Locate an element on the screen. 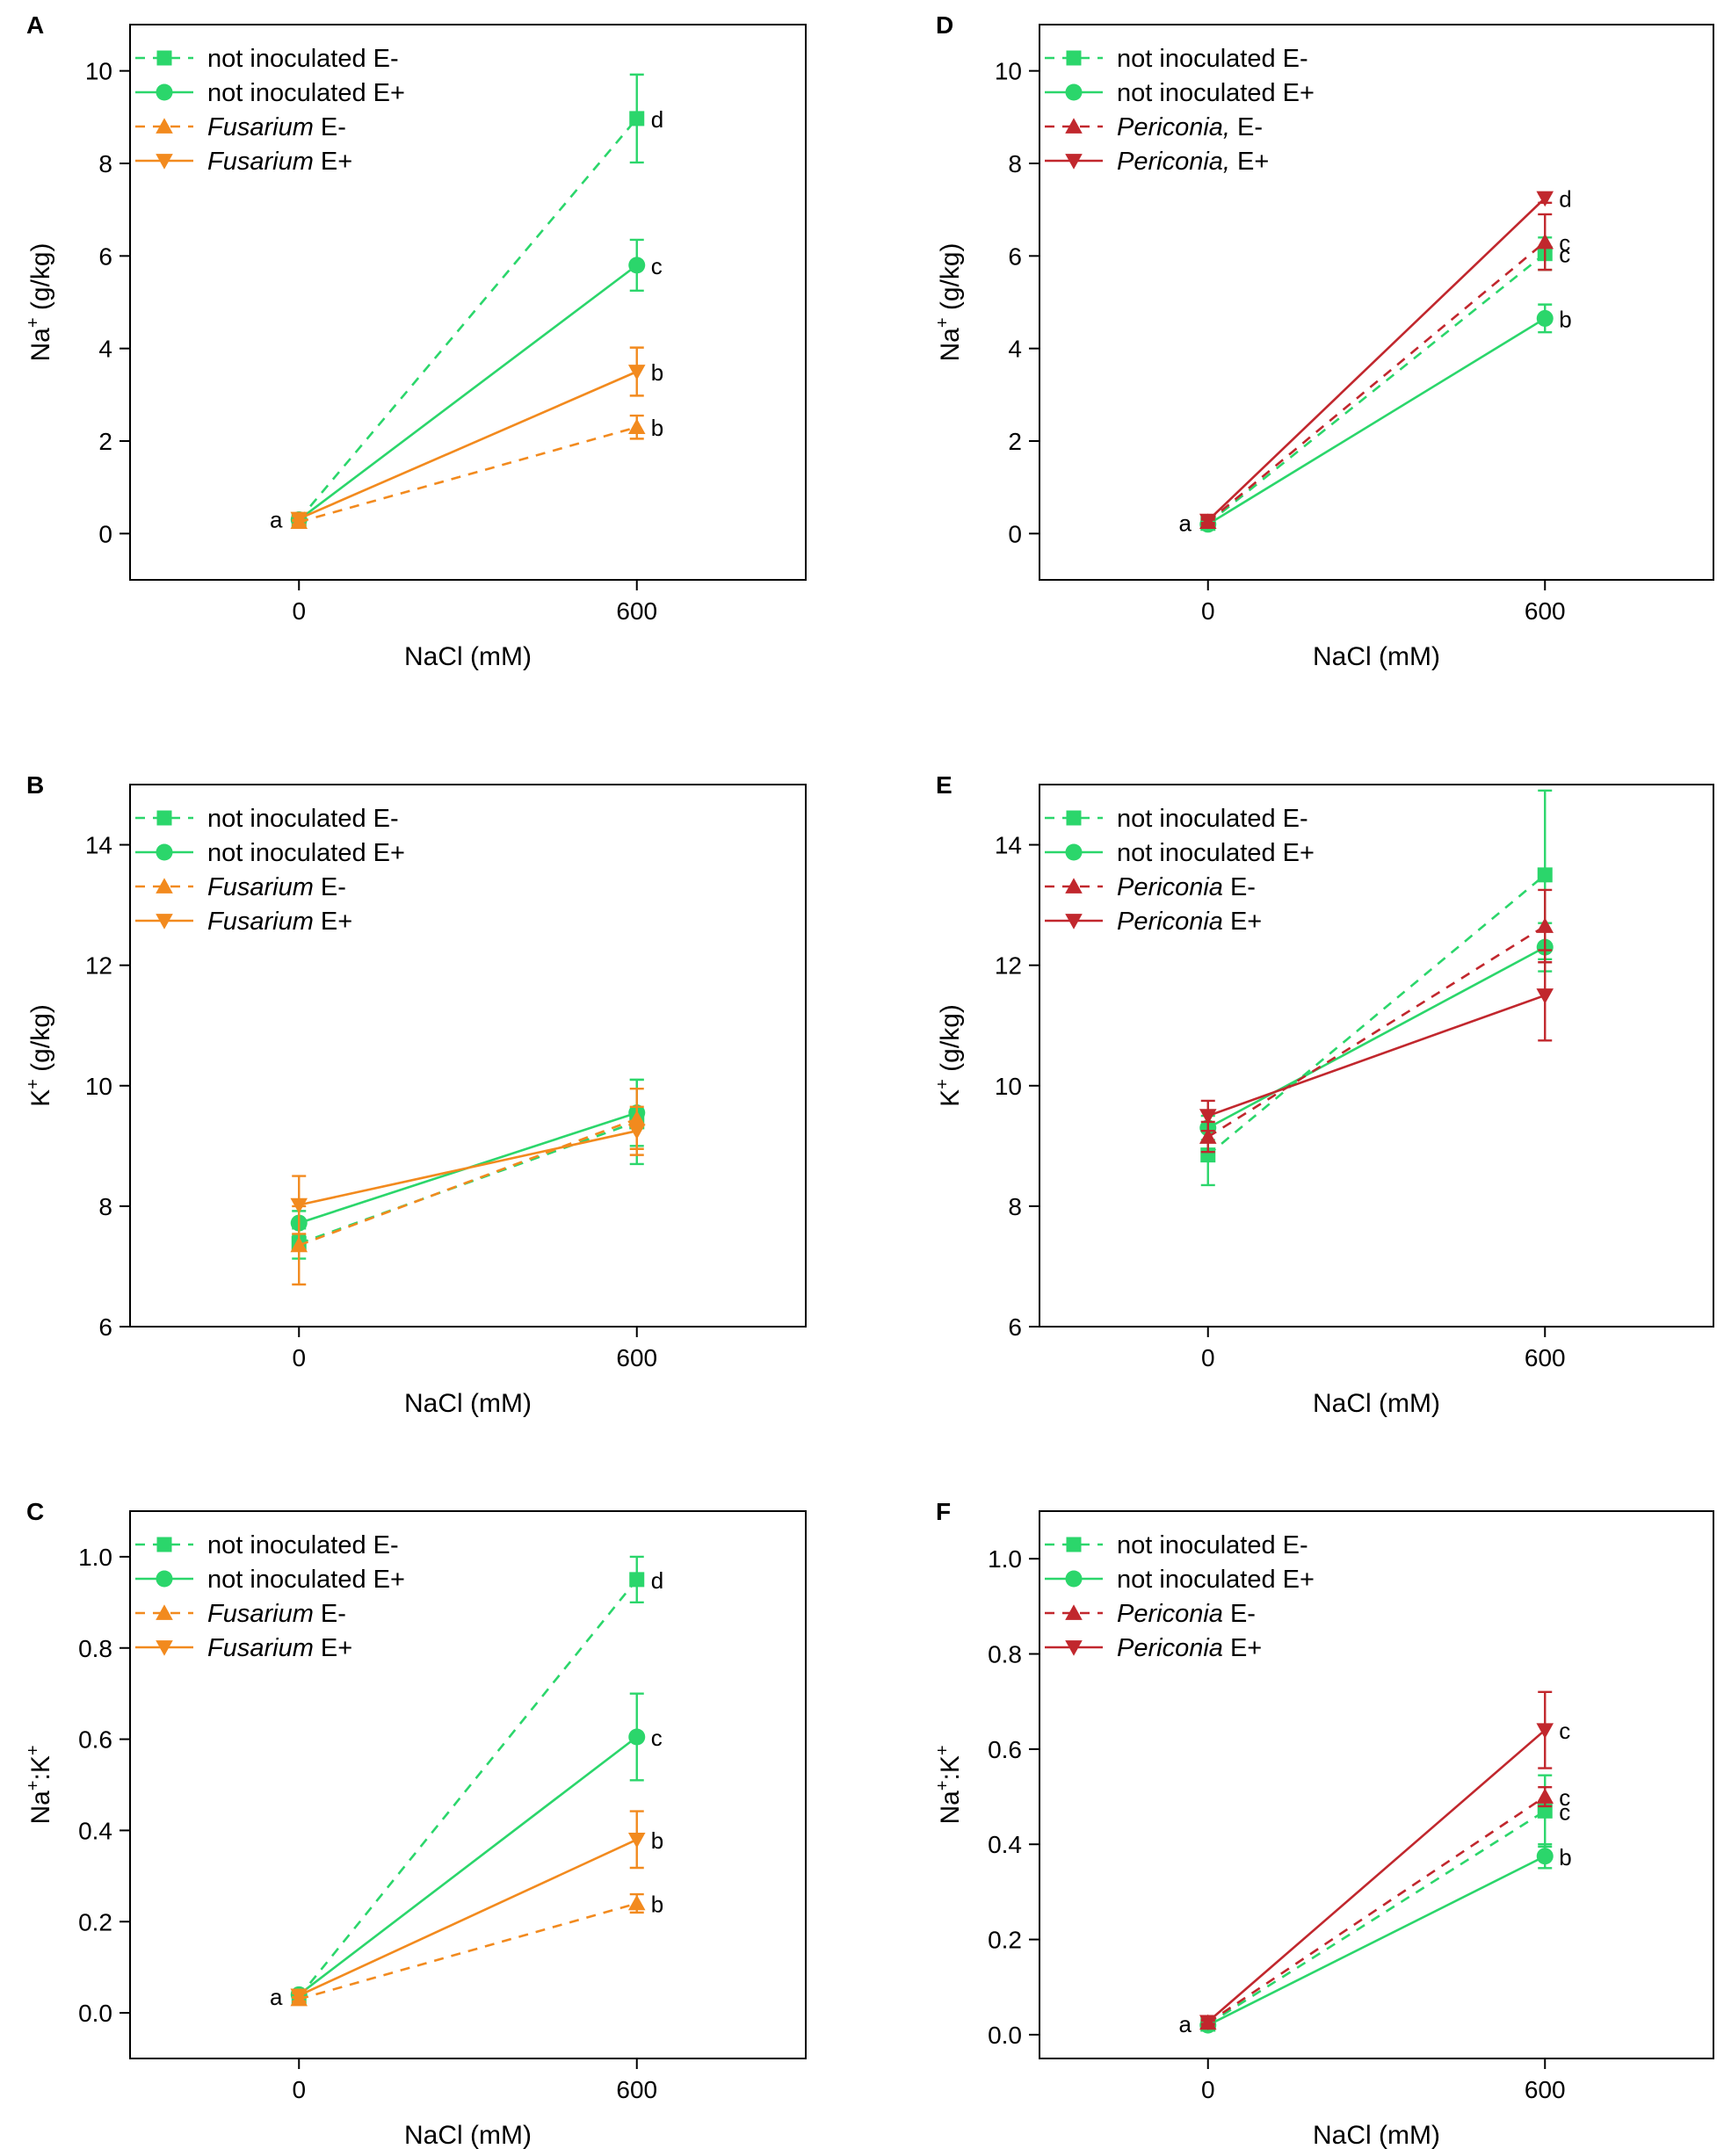 This screenshot has width=1724, height=2156. y-axis-label: Na+ (g/kg) is located at coordinates (949, 301).